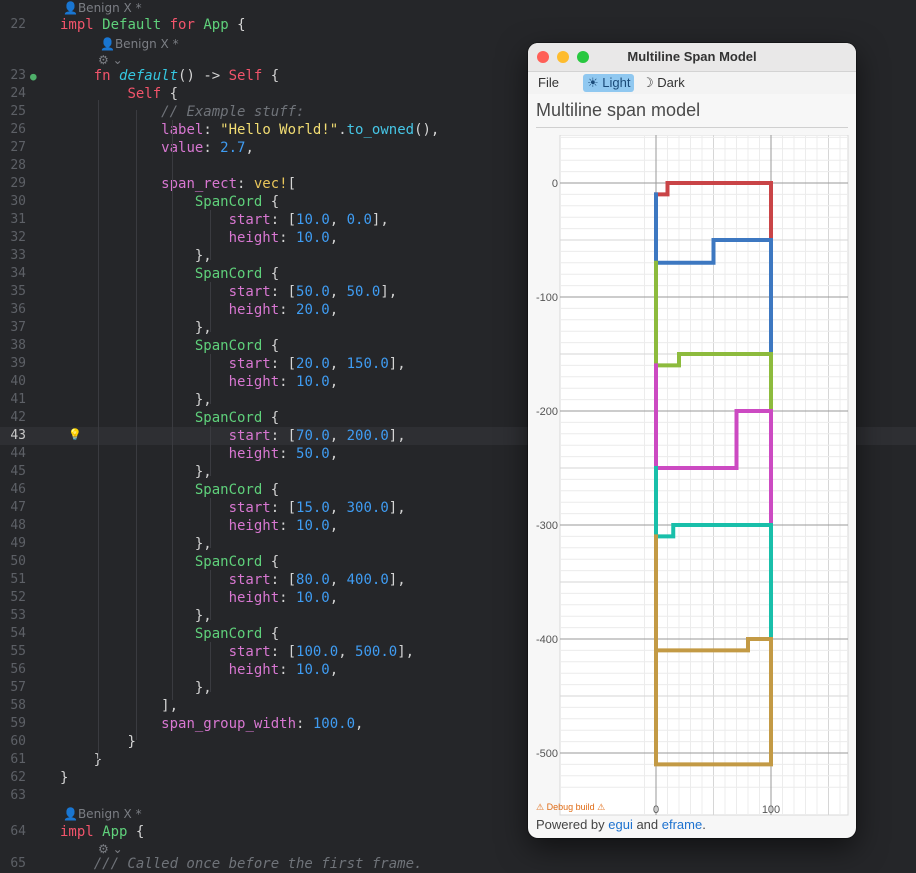 The image size is (916, 873). What do you see at coordinates (682, 824) in the screenshot?
I see `eframe-link: eframe` at bounding box center [682, 824].